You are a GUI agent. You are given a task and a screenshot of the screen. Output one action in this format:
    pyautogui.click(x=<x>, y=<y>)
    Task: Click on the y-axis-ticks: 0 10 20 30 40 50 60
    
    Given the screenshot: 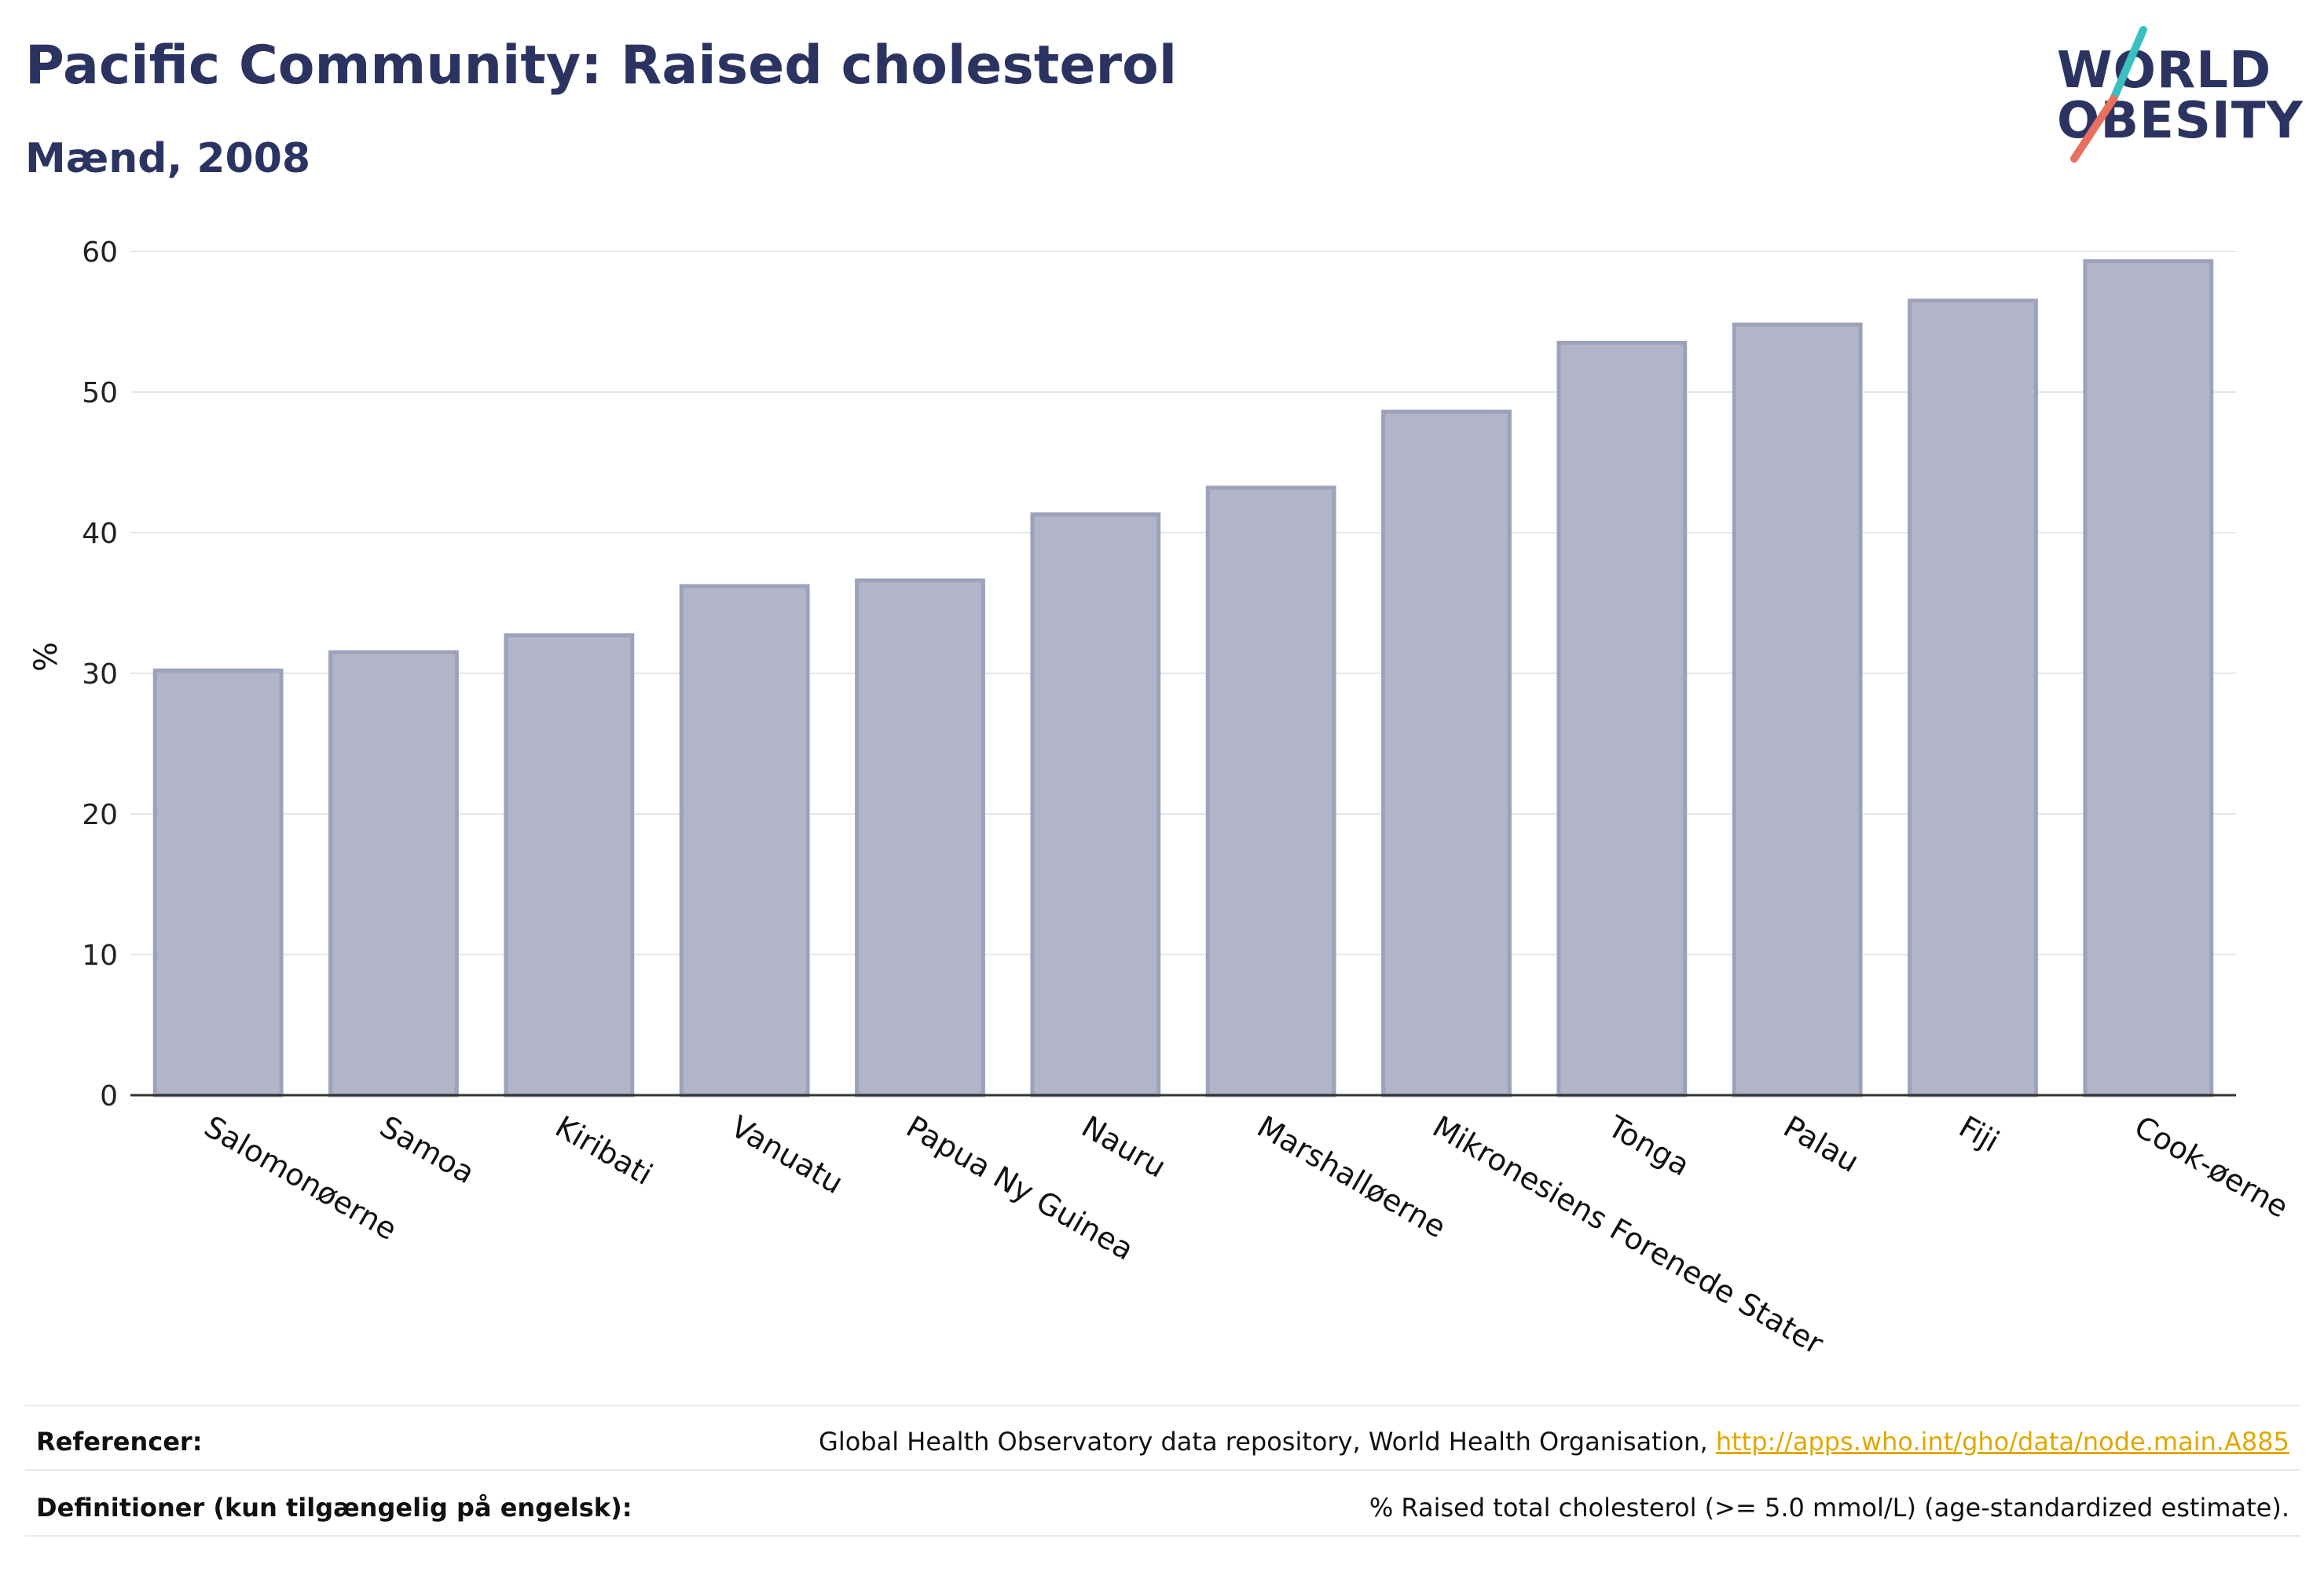 What is the action you would take?
    pyautogui.click(x=100, y=674)
    